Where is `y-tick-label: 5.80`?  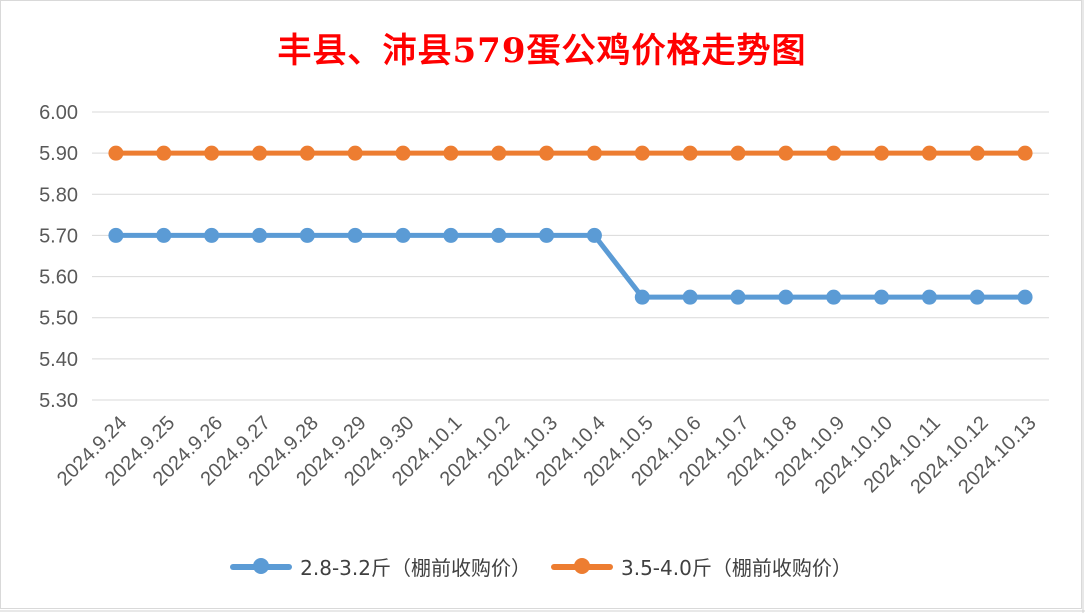
y-tick-label: 5.80 is located at coordinates (58, 195).